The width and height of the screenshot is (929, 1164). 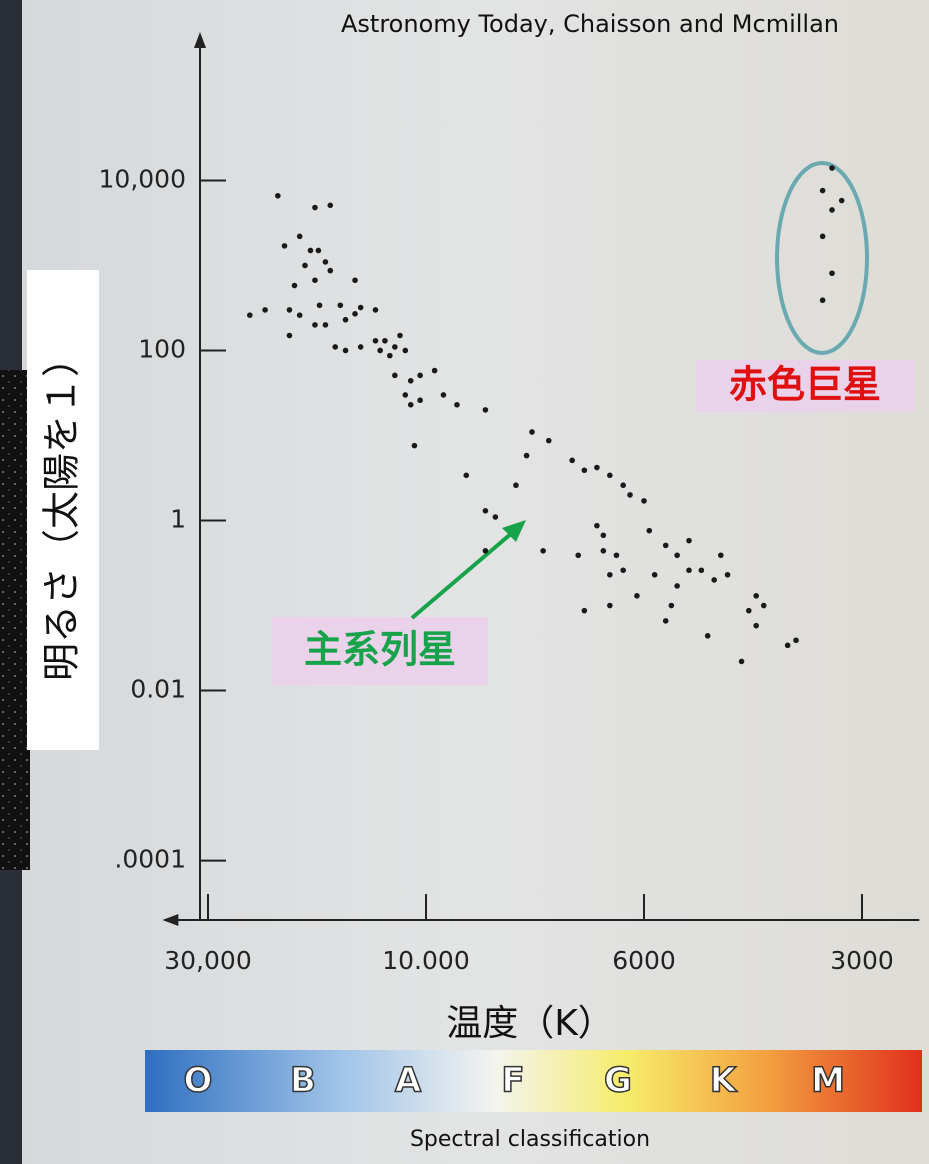 I want to click on annotation: 赤色巨星, so click(x=805, y=385).